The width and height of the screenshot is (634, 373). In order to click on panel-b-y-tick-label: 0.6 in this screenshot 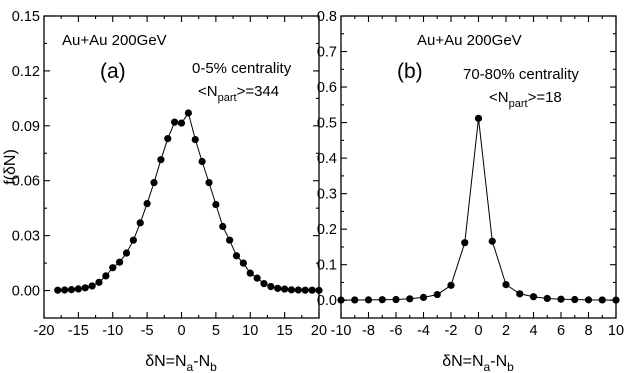, I will do `click(327, 88)`.